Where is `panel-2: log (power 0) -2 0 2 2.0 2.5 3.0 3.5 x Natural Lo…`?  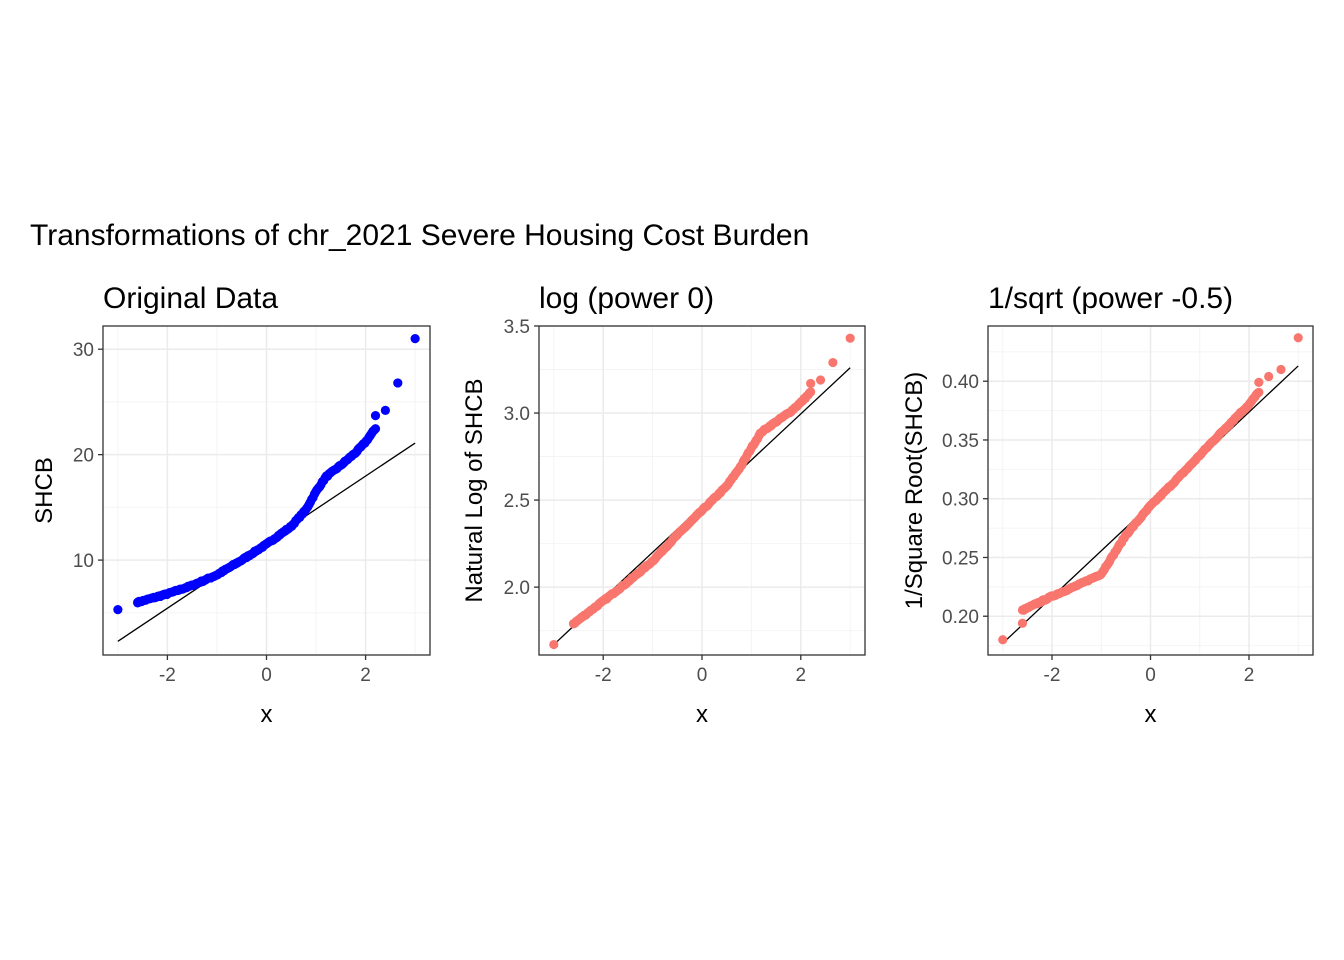 panel-2: log (power 0) -2 0 2 2.0 2.5 3.0 3.5 x Natural Lo… is located at coordinates (663, 505).